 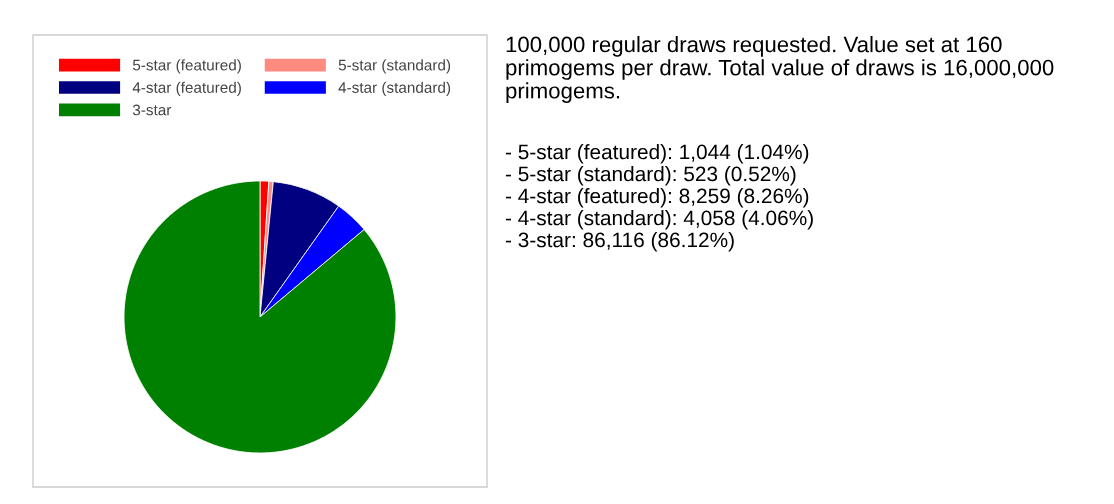 What do you see at coordinates (619, 242) in the screenshot?
I see `text: - 3-star: 86,116 (86.12%)` at bounding box center [619, 242].